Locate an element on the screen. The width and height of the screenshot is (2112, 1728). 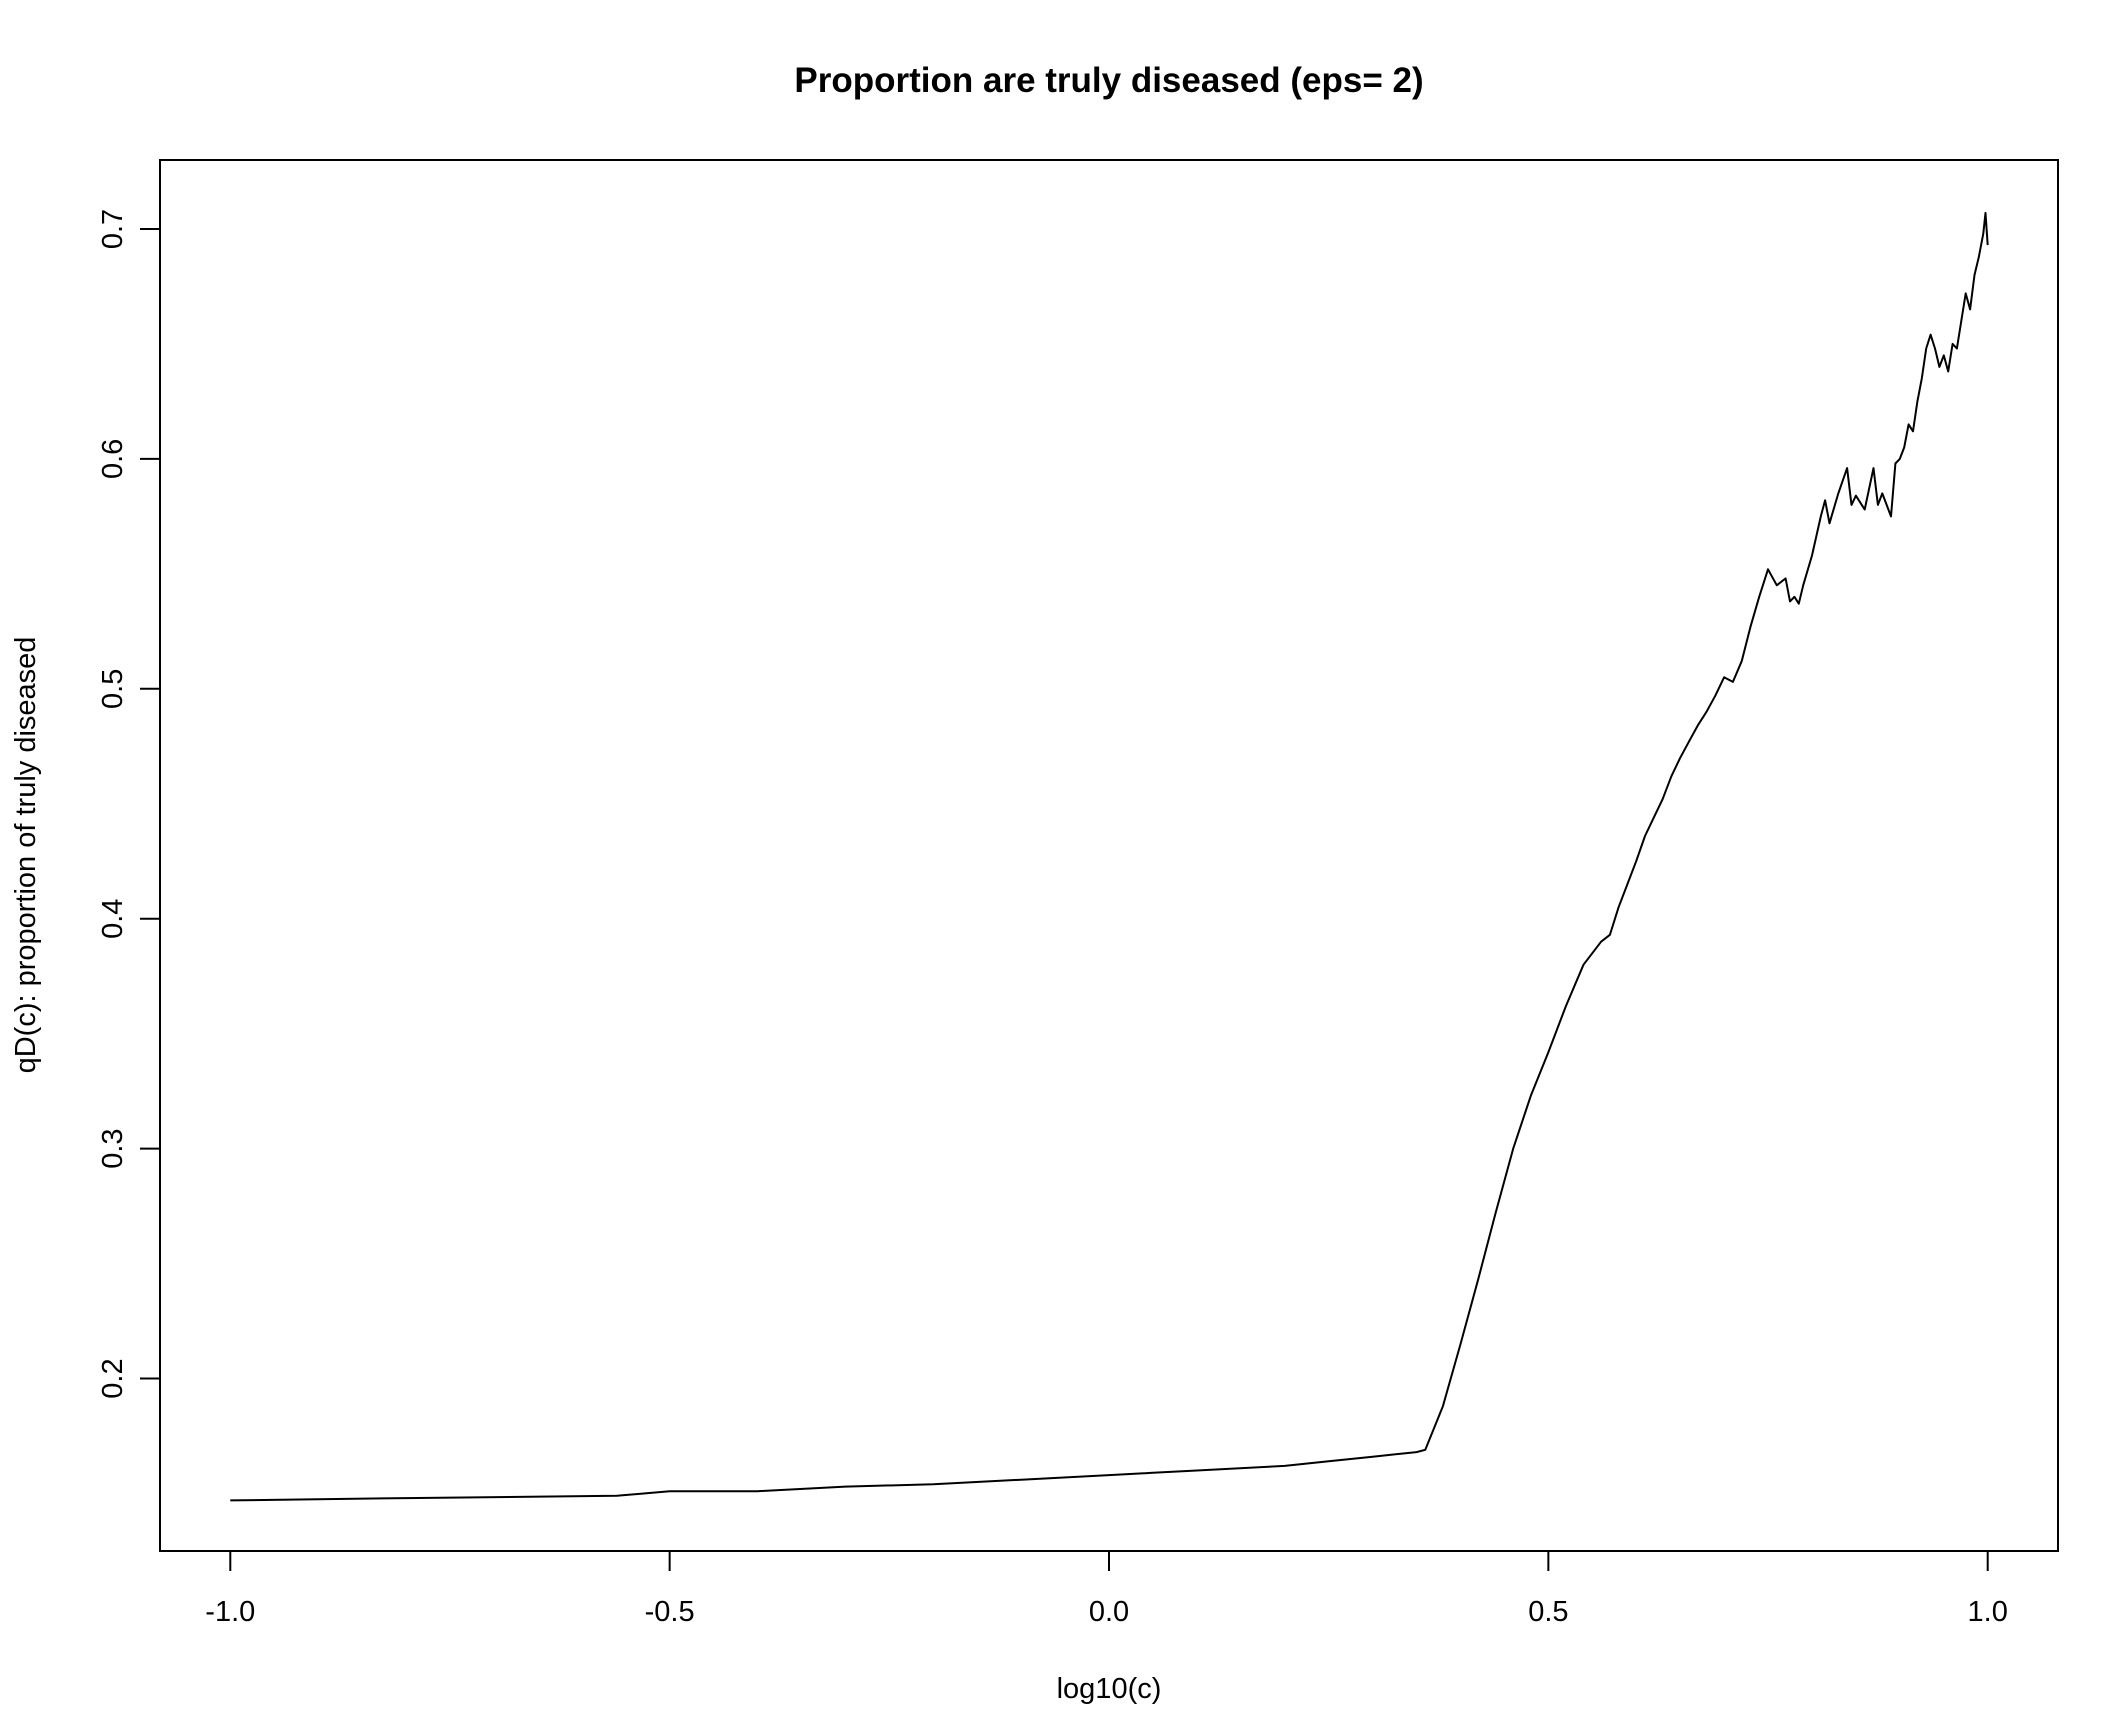
x-tick-label: -1.0 is located at coordinates (230, 1612).